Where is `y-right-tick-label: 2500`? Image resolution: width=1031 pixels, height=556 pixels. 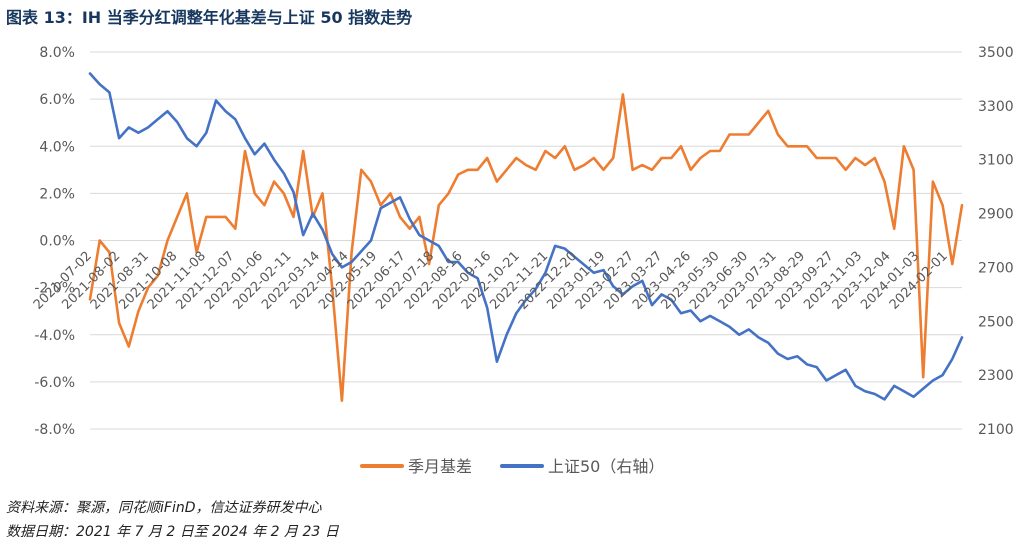
y-right-tick-label: 2500 is located at coordinates (996, 322).